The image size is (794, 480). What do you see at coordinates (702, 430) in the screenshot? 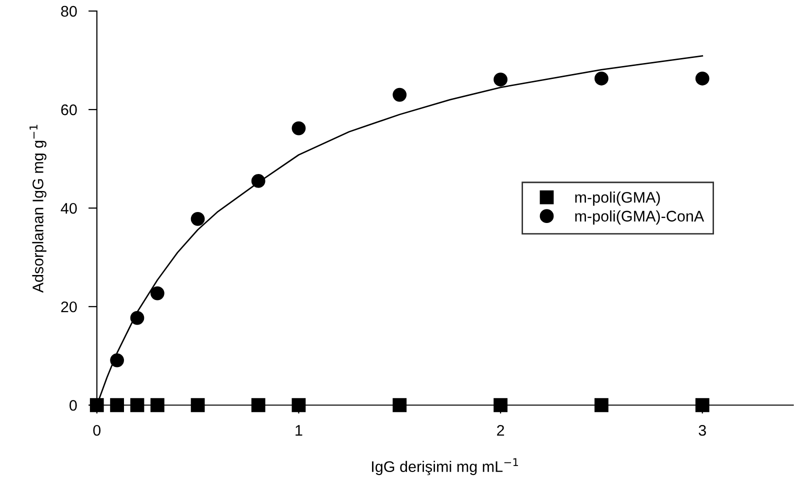
I see `x-tick-label: 3` at bounding box center [702, 430].